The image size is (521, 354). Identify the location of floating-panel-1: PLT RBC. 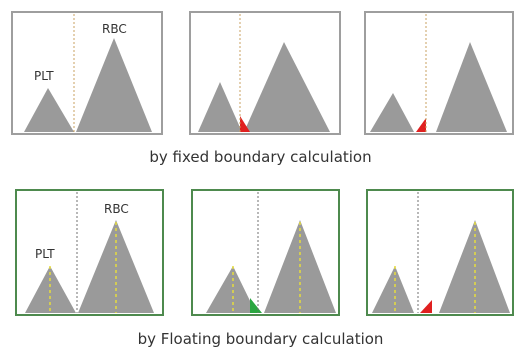
(89, 252).